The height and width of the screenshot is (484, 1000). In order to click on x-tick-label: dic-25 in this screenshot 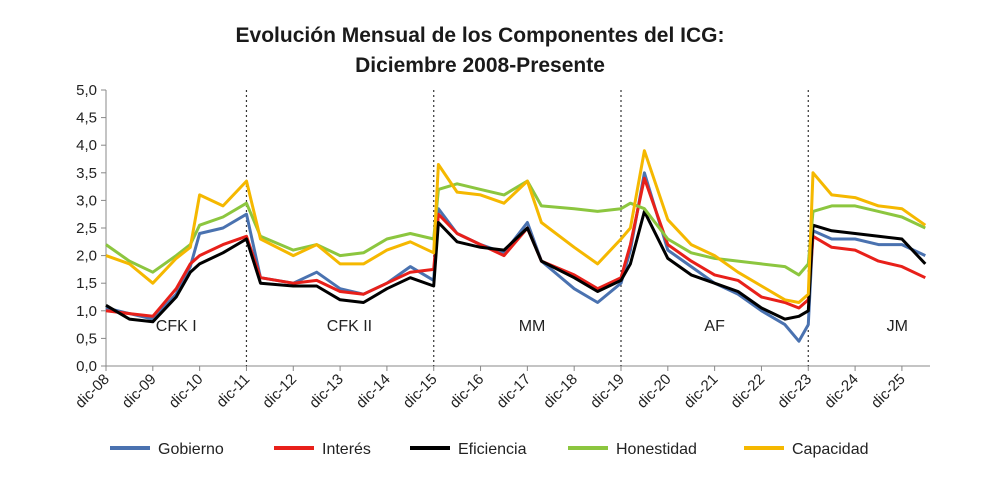, I will do `click(888, 391)`.